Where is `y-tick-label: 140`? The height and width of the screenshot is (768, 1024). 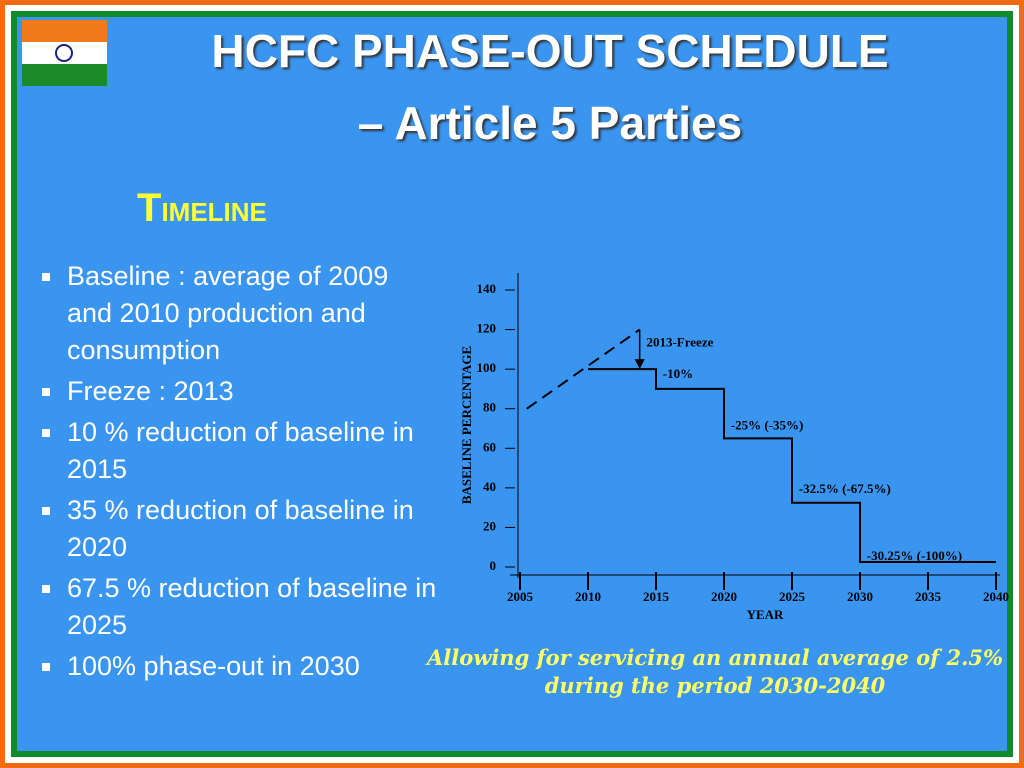 y-tick-label: 140 is located at coordinates (487, 288).